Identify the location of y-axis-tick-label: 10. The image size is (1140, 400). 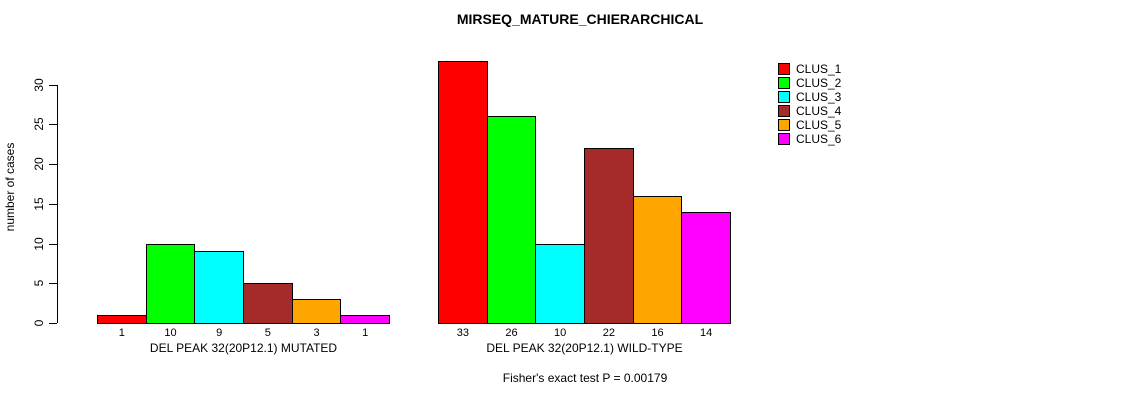
(39, 243).